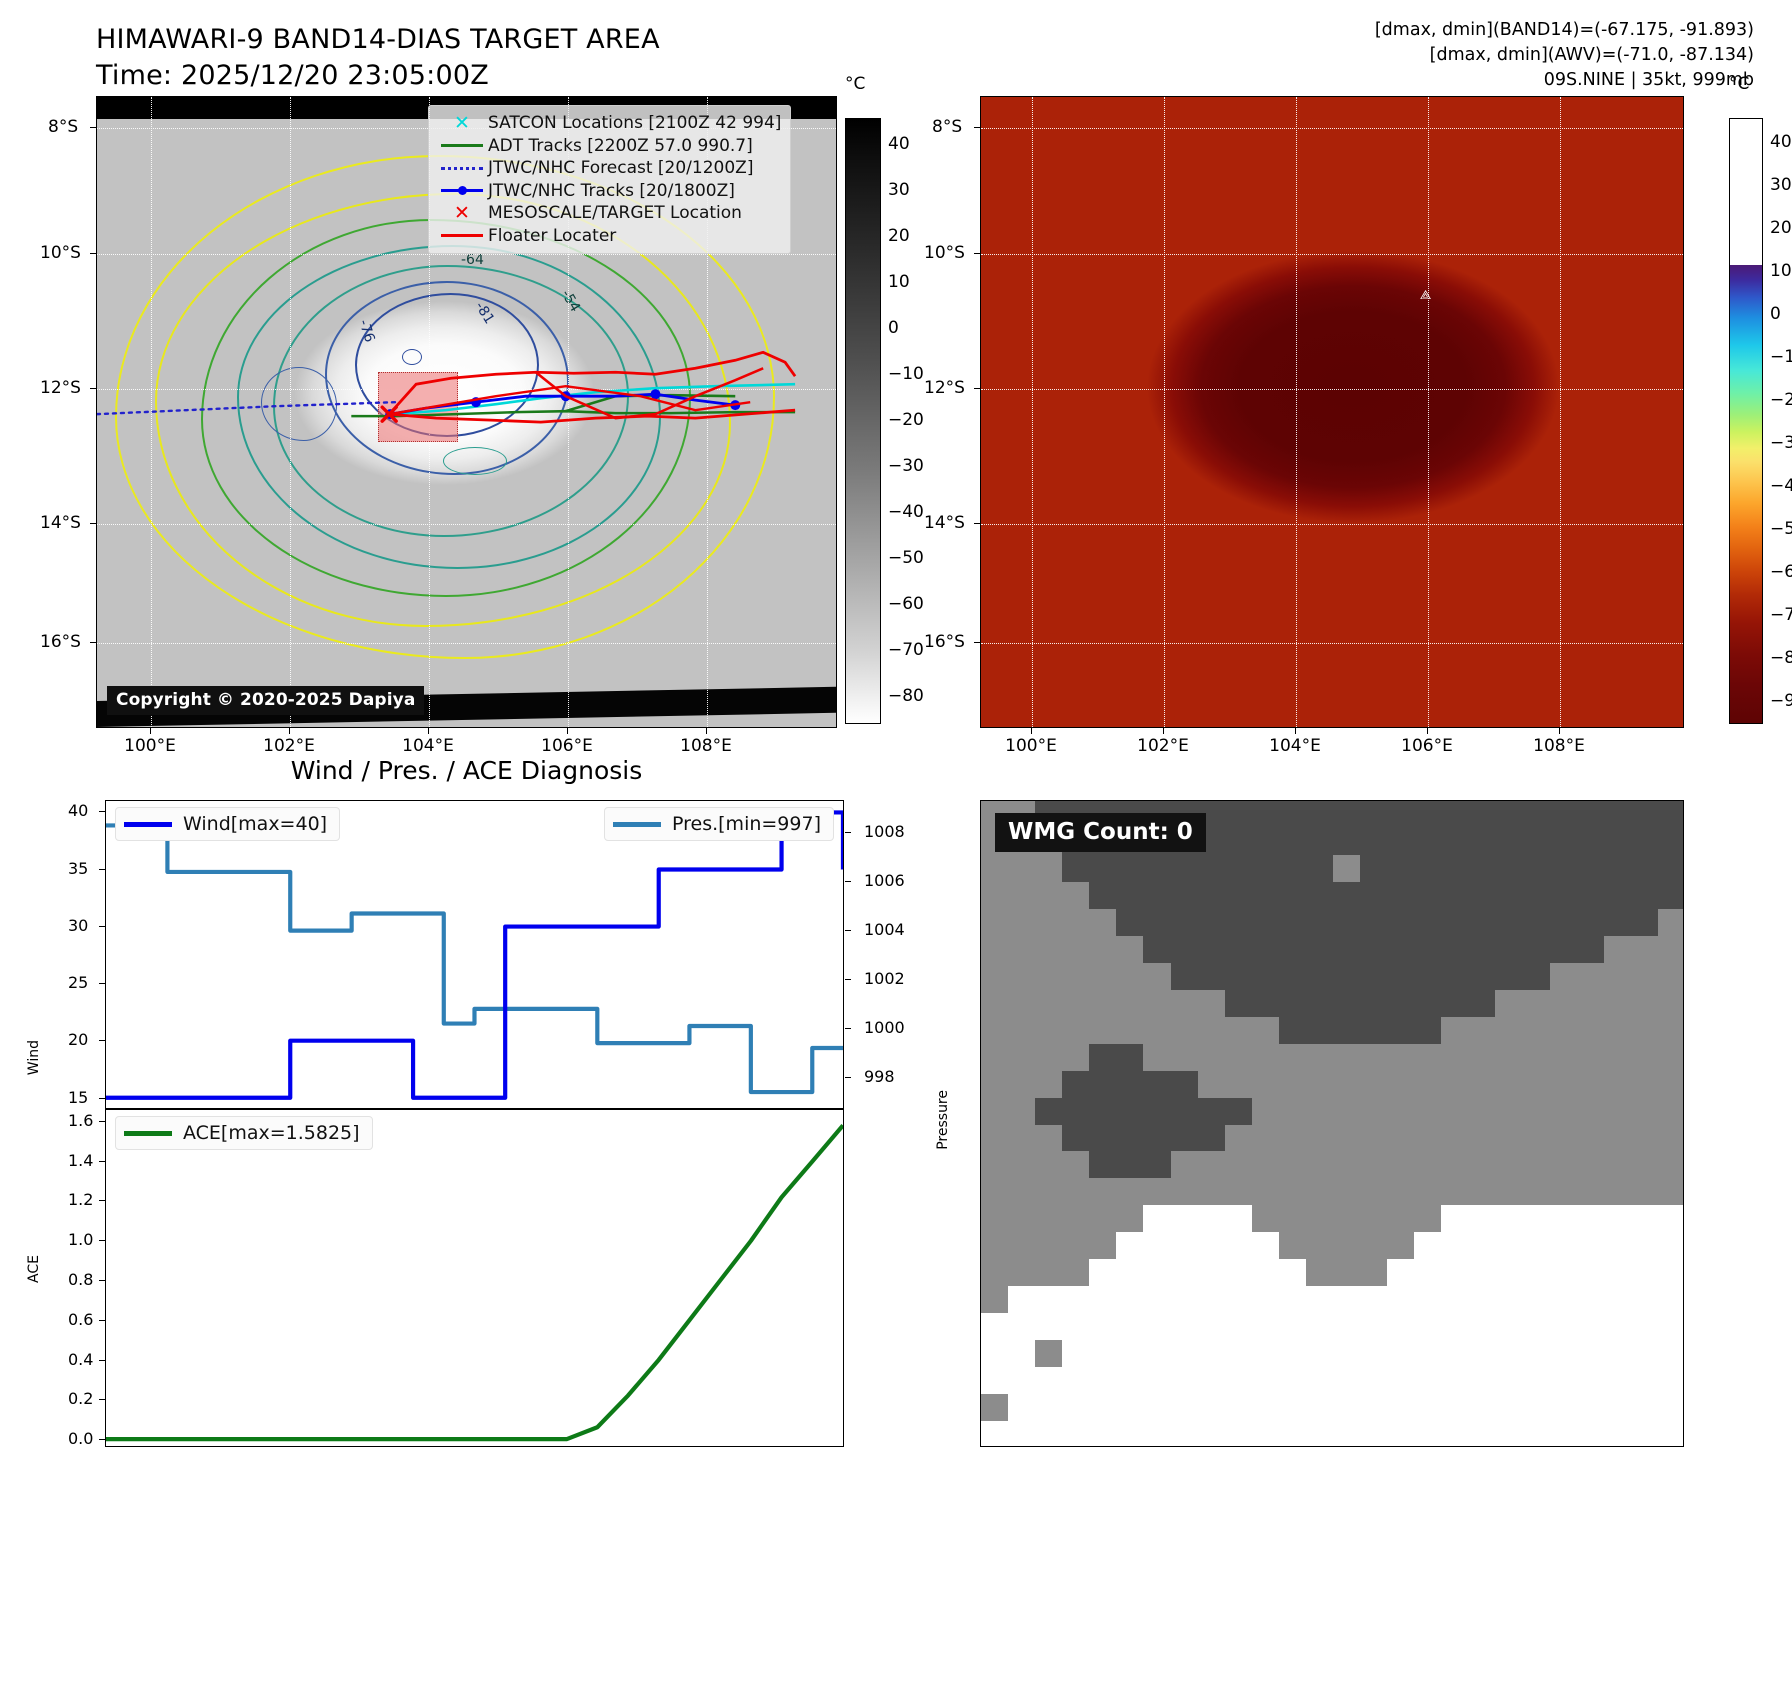  I want to click on legend-item-adt: ADT Tracks [2200Z 57.0 990.7], so click(608, 146).